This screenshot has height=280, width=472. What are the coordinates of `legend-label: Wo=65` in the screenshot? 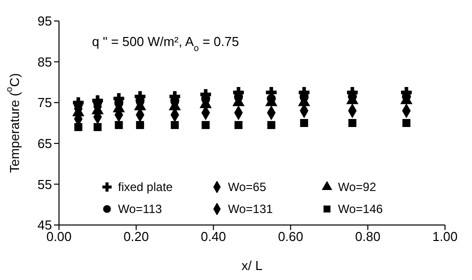 It's located at (247, 187).